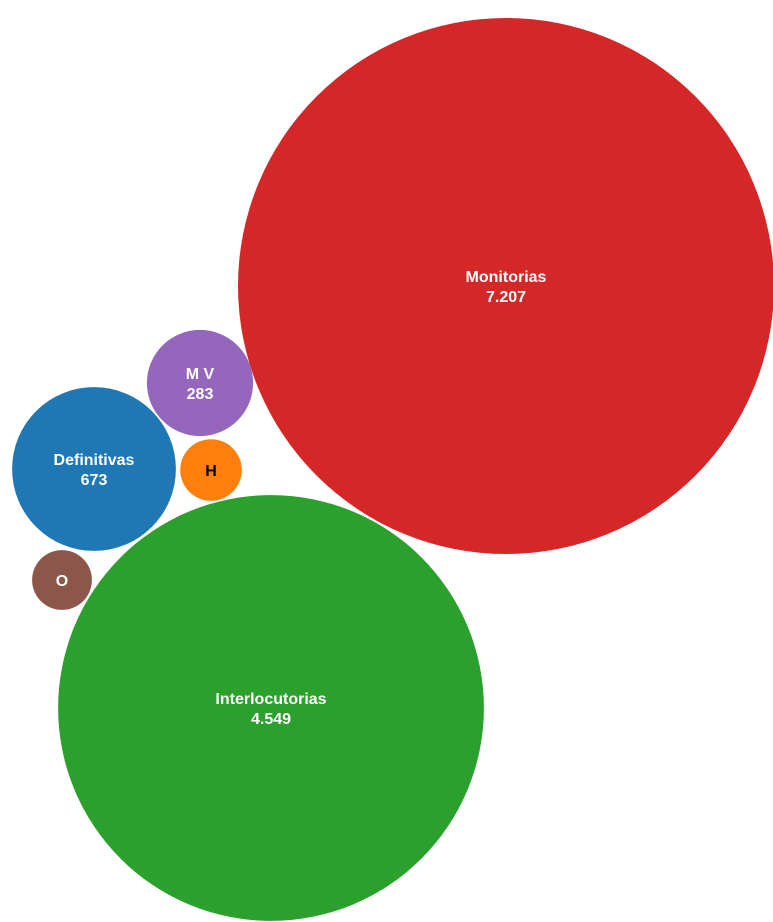 The width and height of the screenshot is (773, 922). I want to click on bubble-definitivas, so click(94, 469).